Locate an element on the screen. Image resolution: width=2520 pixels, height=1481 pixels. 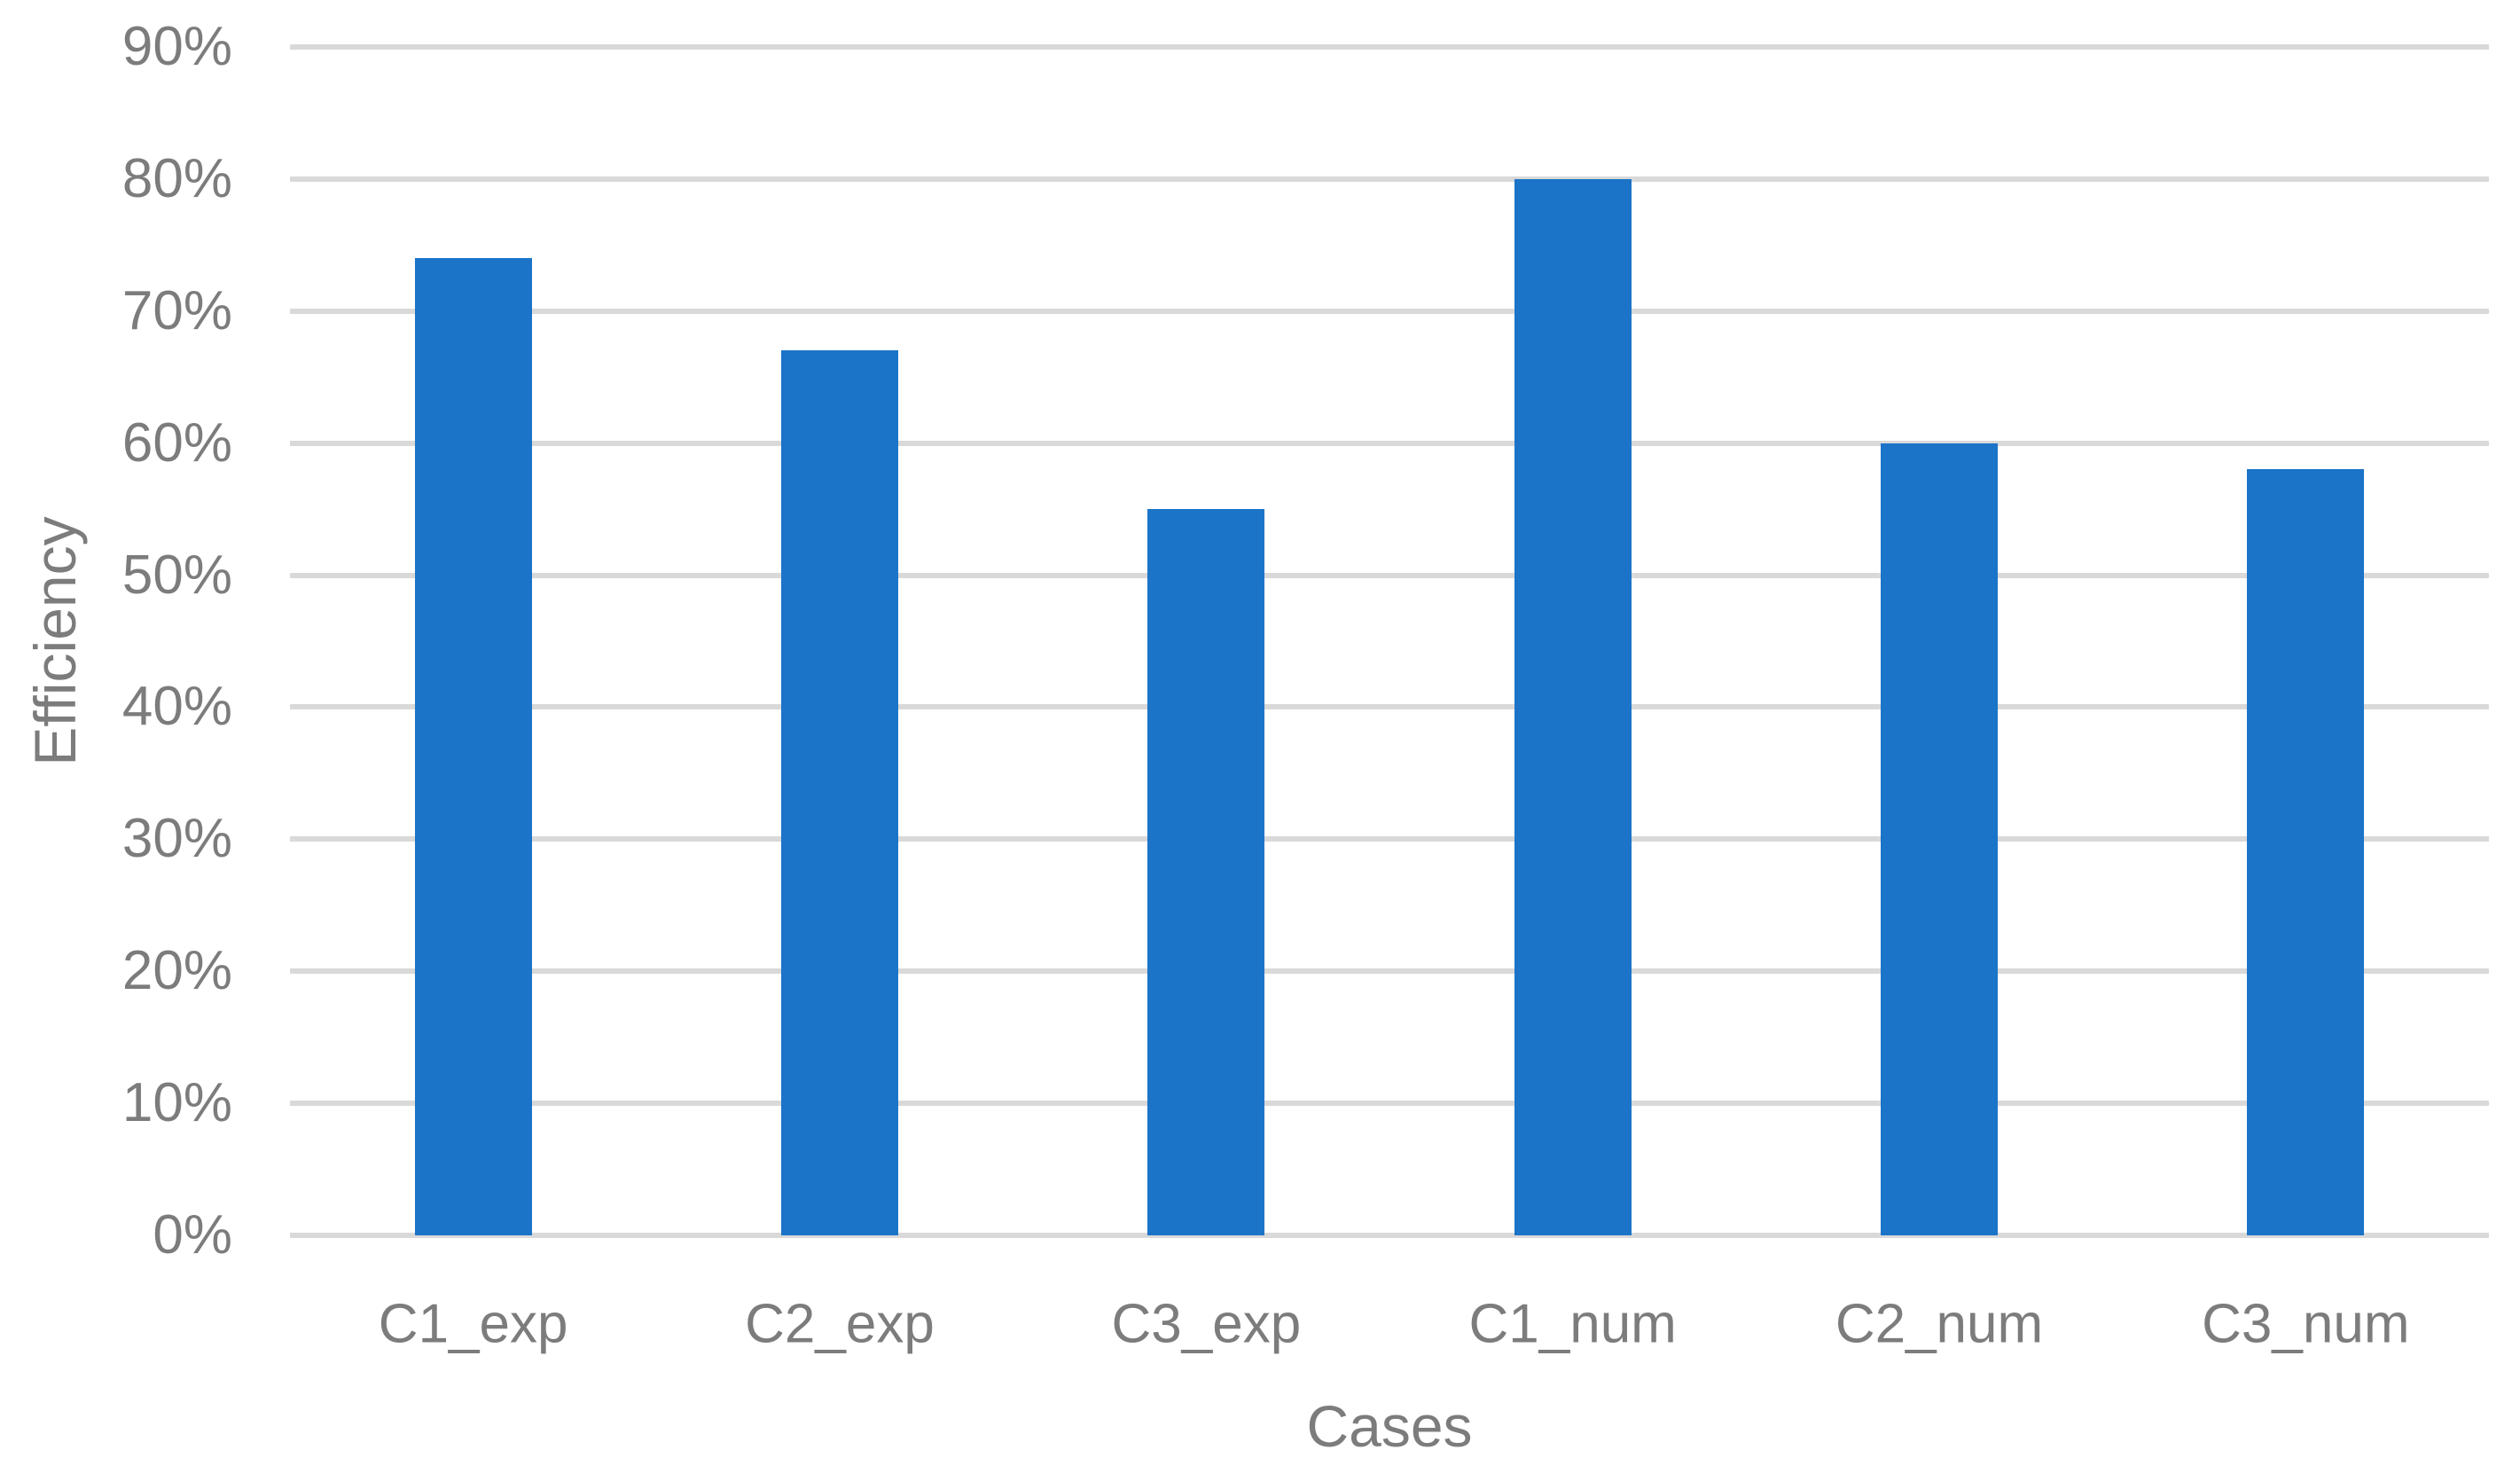
x-tick-label-C2_exp: C2_exp is located at coordinates (840, 1324).